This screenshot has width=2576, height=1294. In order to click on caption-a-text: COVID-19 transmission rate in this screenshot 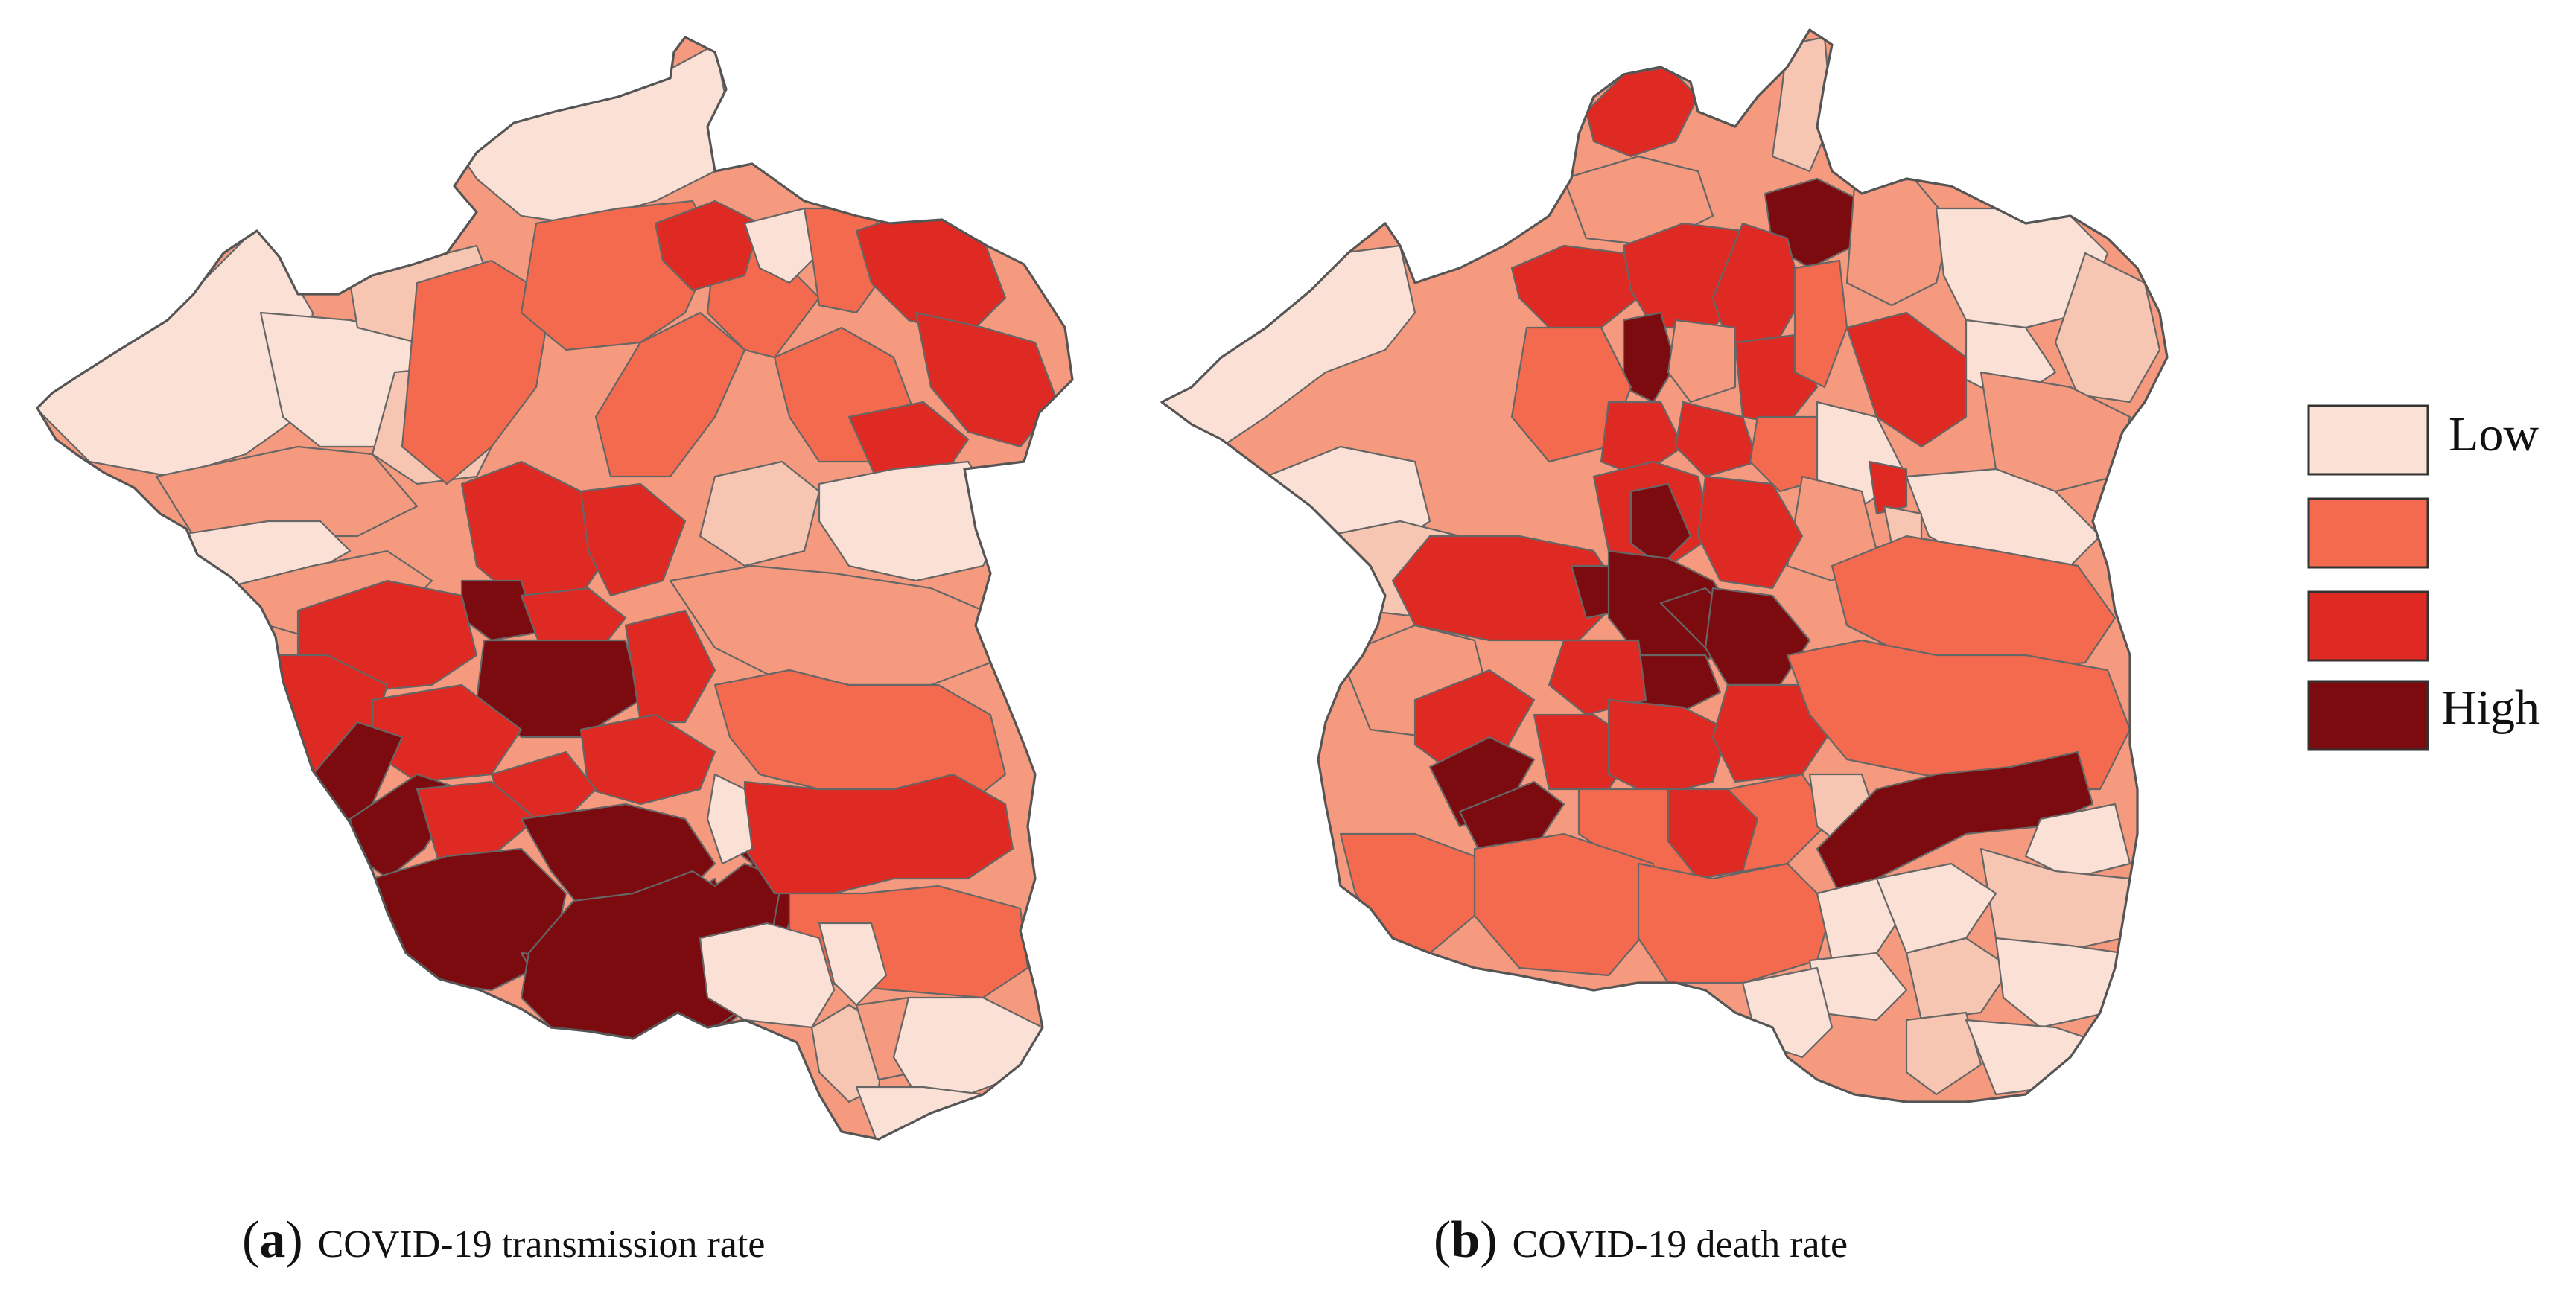, I will do `click(542, 1244)`.